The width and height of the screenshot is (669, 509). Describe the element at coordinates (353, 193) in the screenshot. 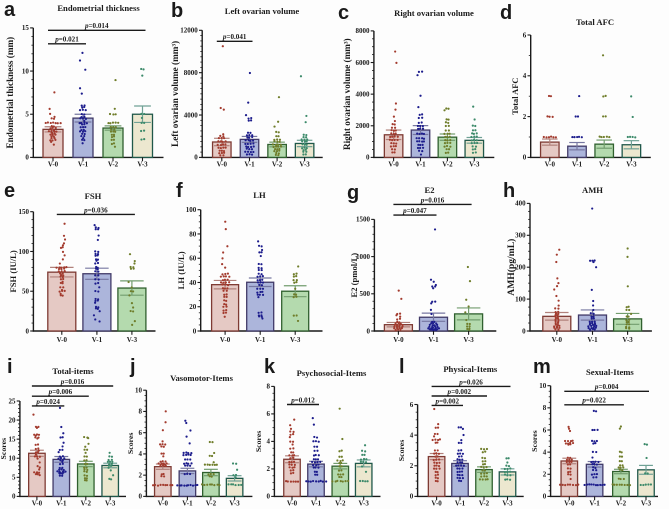

I see `svg-text: g` at that location.